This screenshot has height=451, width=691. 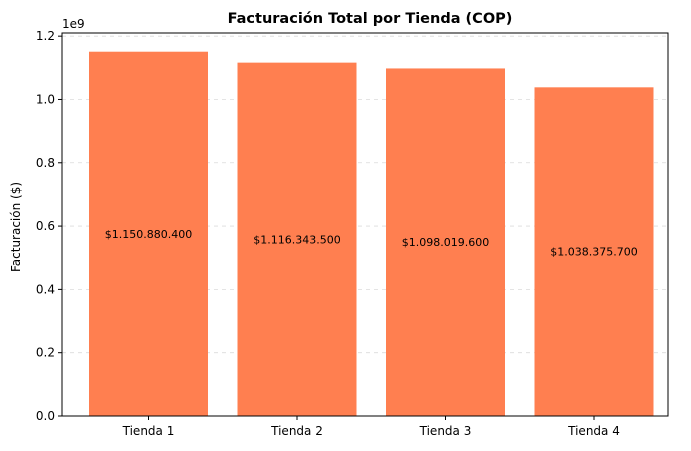 What do you see at coordinates (45, 416) in the screenshot?
I see `y-tick-label: 0.0` at bounding box center [45, 416].